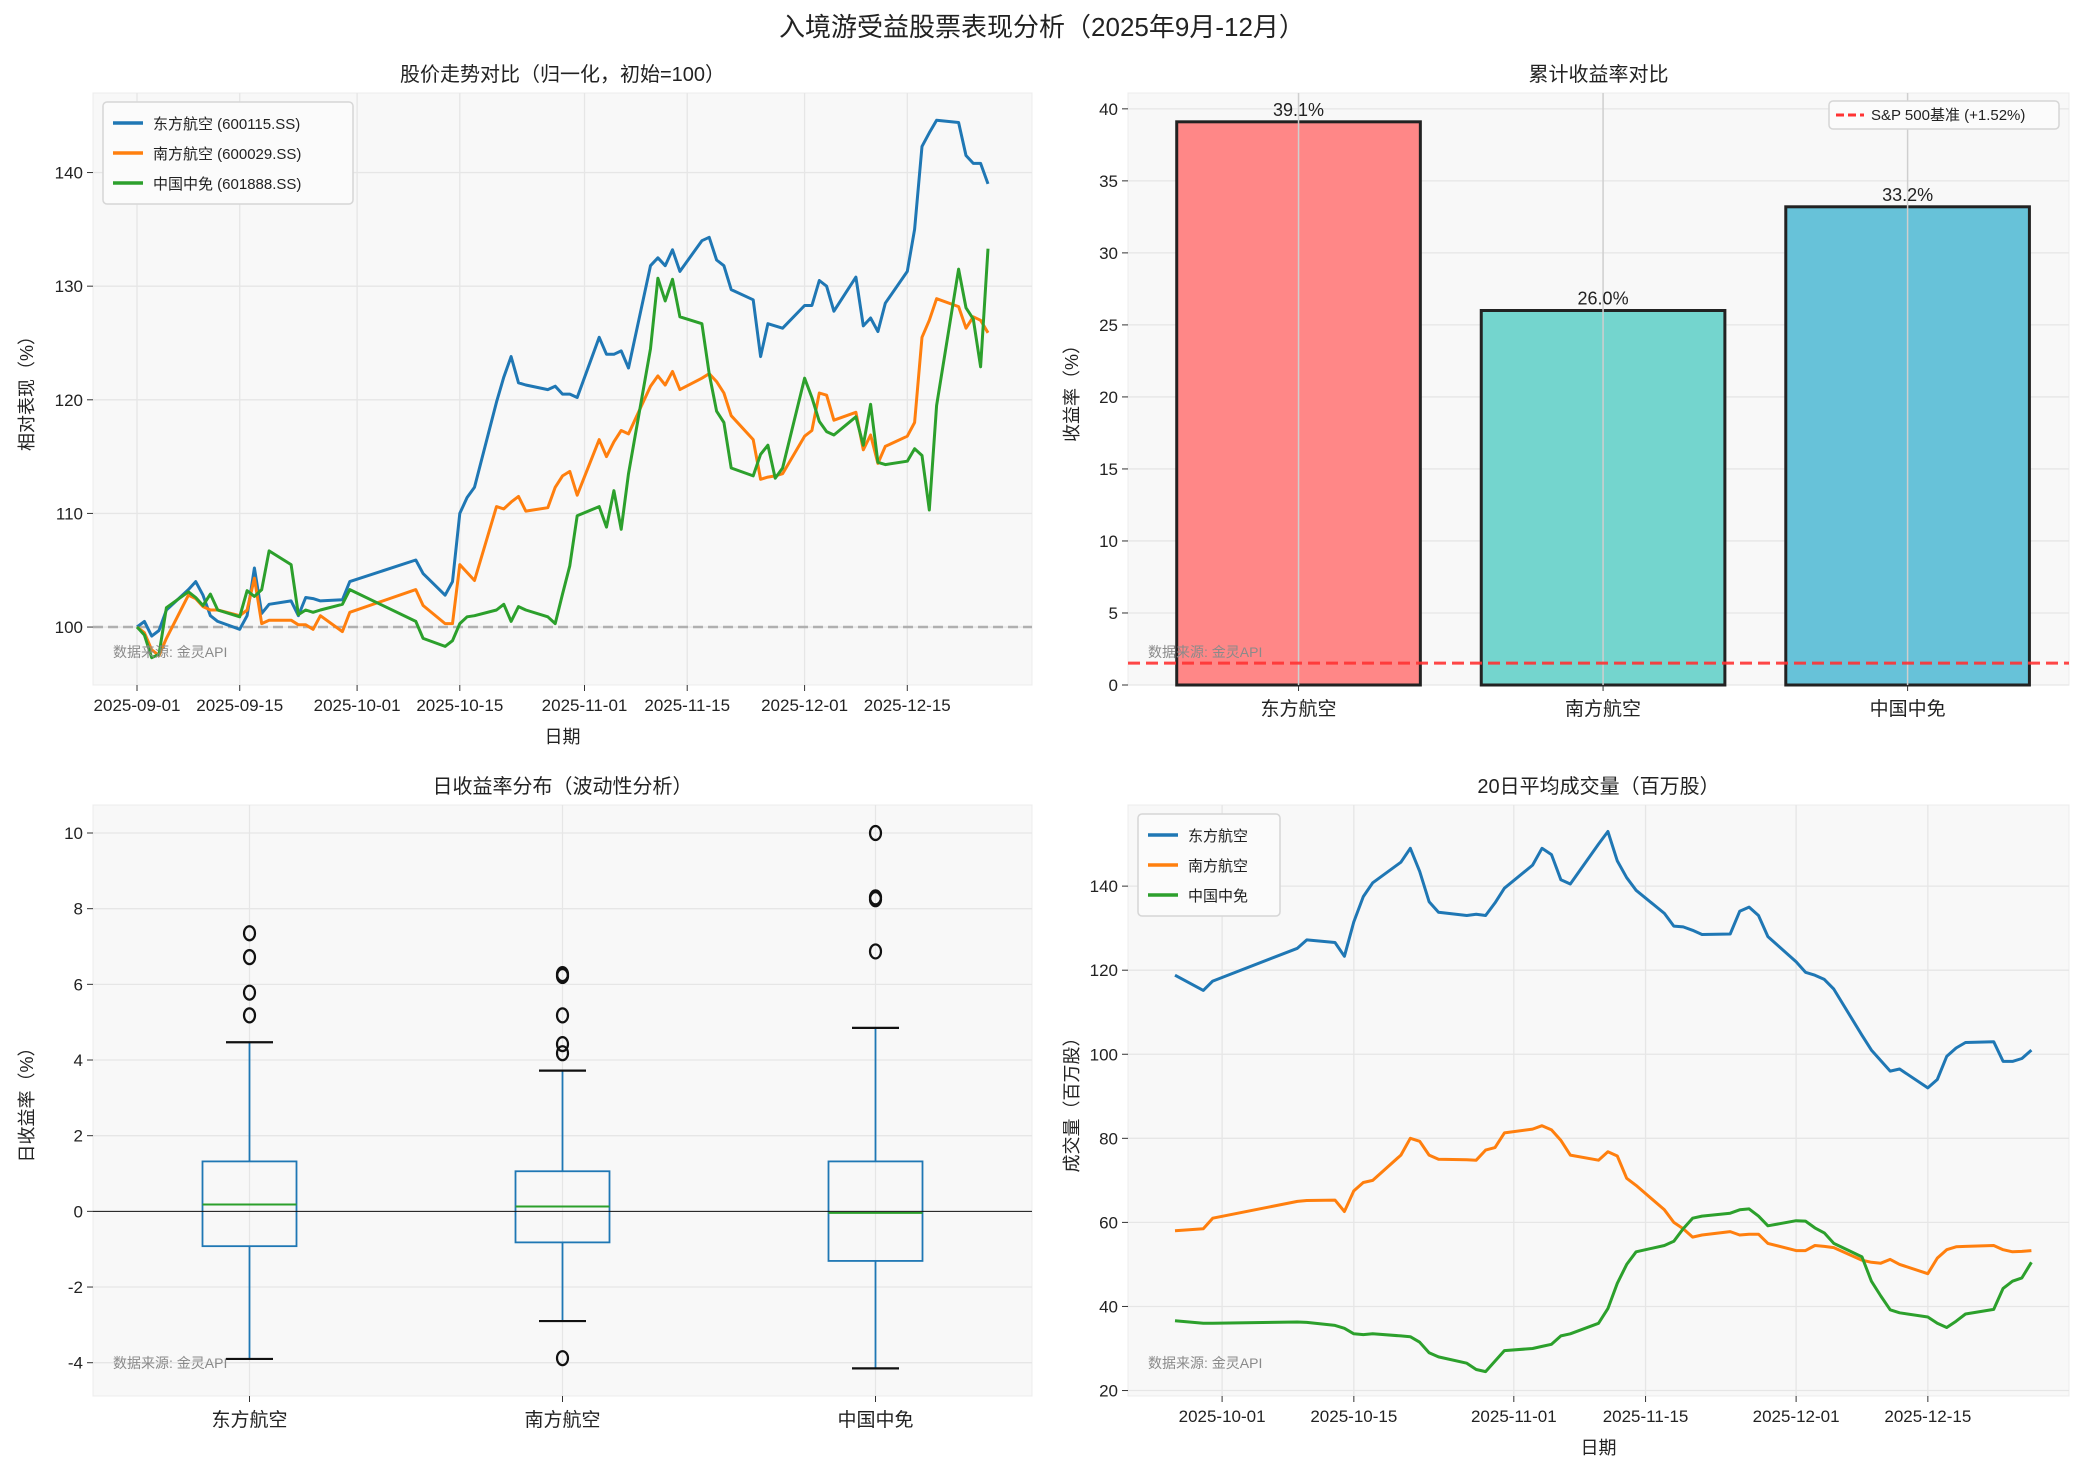  I want to click on y-tick-label: 6, so click(78, 984).